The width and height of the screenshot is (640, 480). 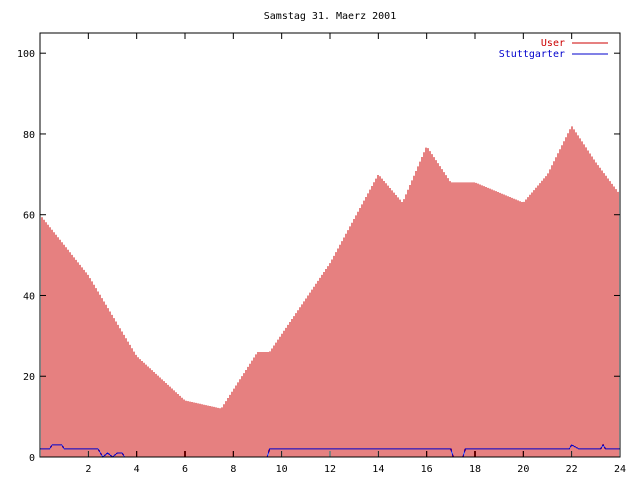 What do you see at coordinates (553, 43) in the screenshot?
I see `legend-label-user: User` at bounding box center [553, 43].